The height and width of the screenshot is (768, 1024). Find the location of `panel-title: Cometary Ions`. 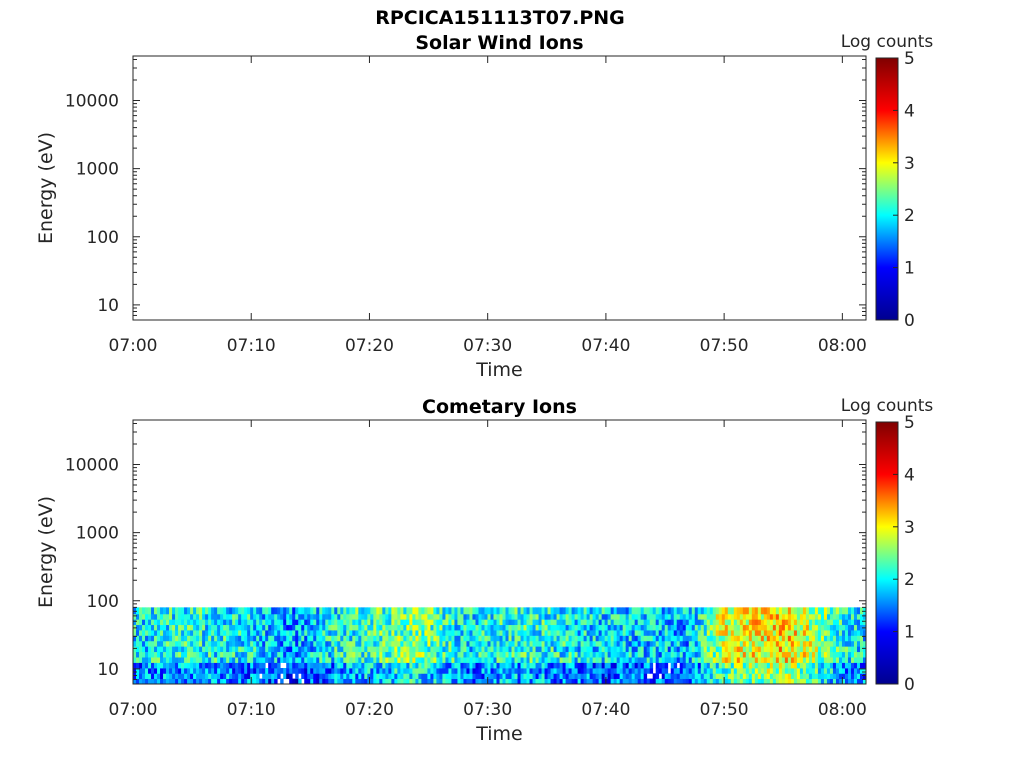

panel-title: Cometary Ions is located at coordinates (499, 407).